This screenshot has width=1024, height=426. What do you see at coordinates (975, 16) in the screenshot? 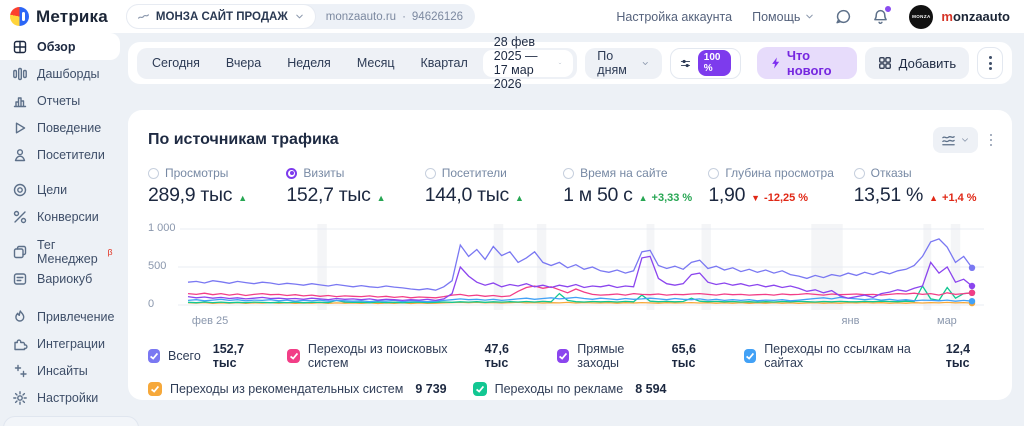
I see `user-name: monzaauto` at bounding box center [975, 16].